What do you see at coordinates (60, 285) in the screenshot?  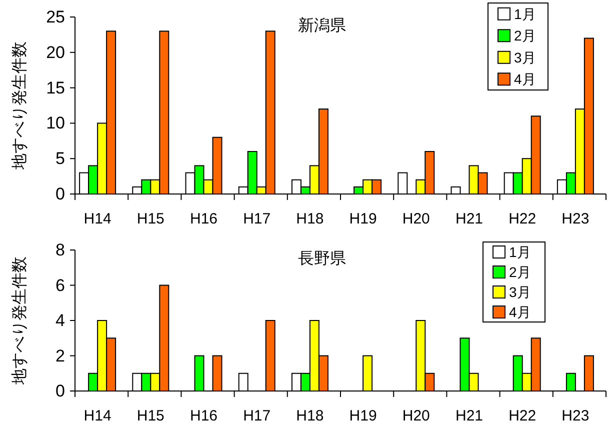 I see `y-tick-label: 6` at bounding box center [60, 285].